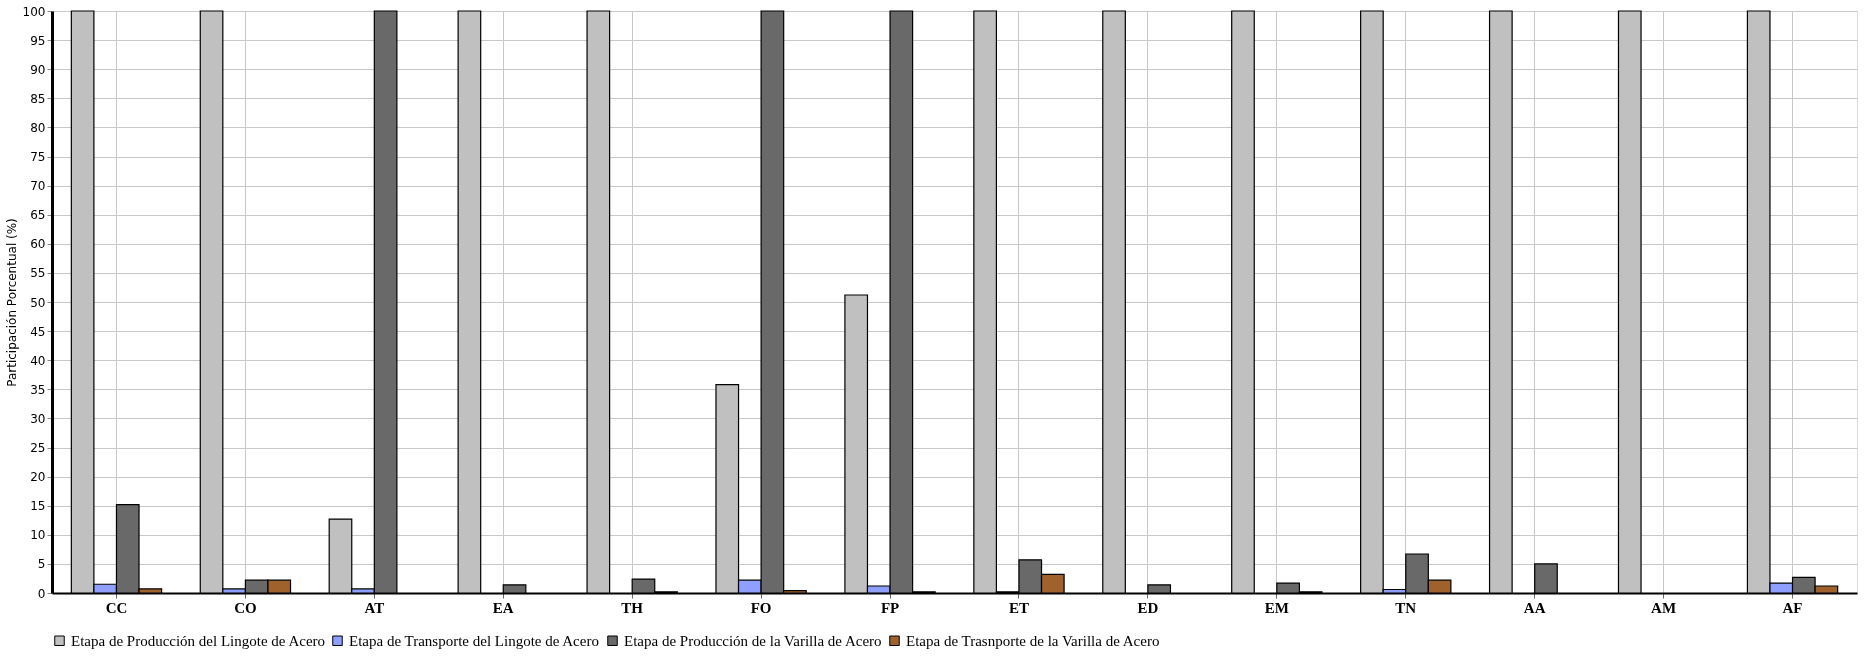 This screenshot has width=1869, height=662. What do you see at coordinates (38, 40) in the screenshot?
I see `y-tick-label: 95` at bounding box center [38, 40].